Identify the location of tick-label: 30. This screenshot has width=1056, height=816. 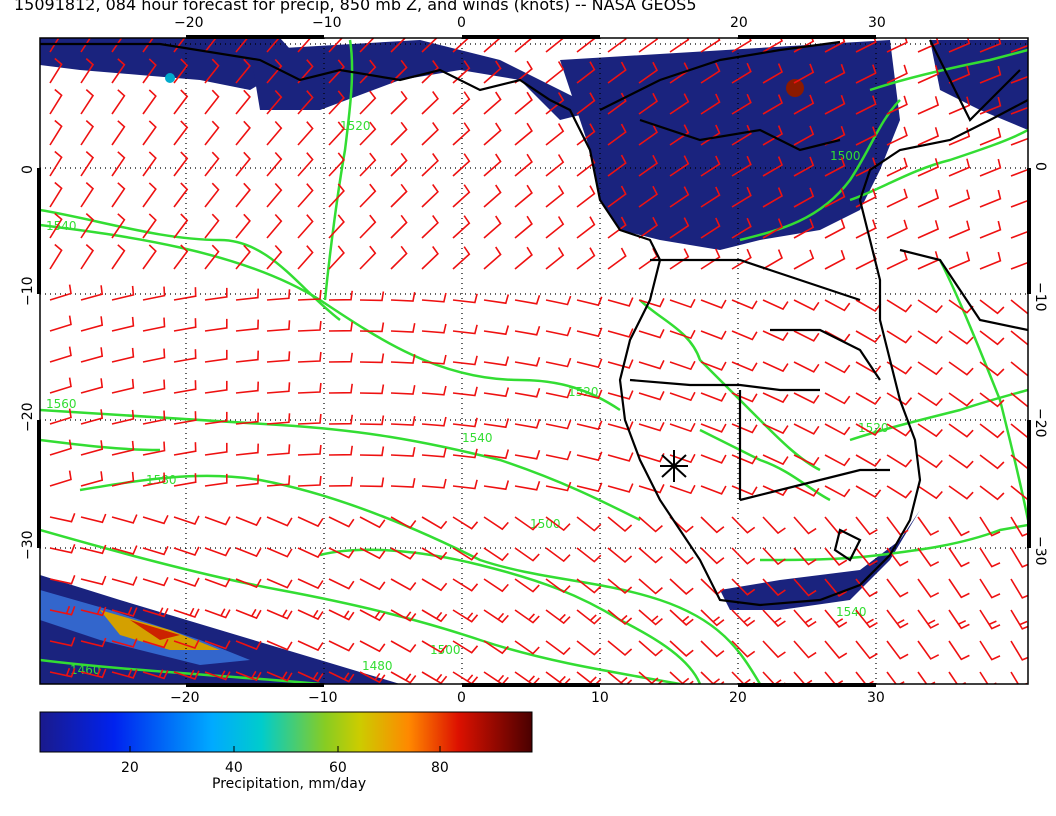
(877, 23).